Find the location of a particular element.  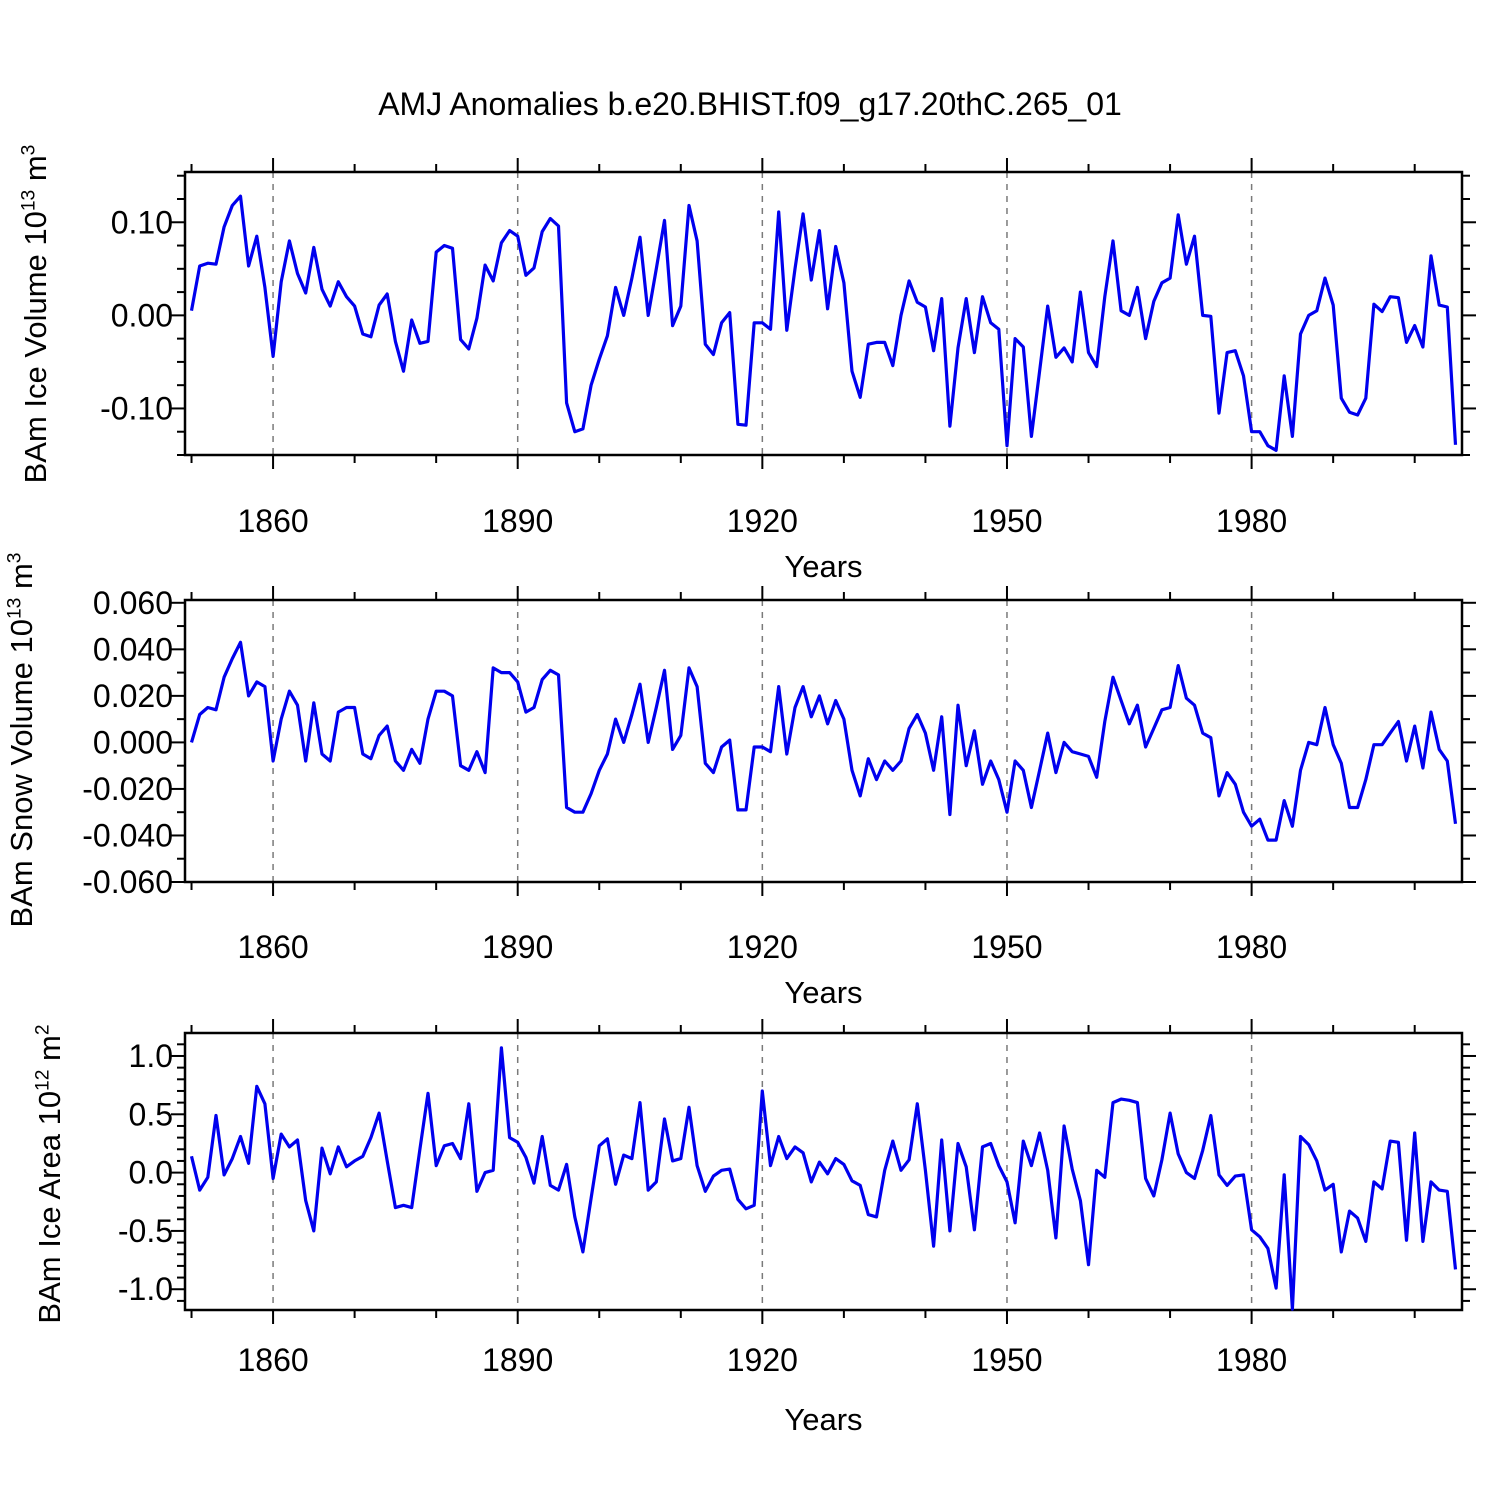

svg-text: 0.020 is located at coordinates (133, 696).